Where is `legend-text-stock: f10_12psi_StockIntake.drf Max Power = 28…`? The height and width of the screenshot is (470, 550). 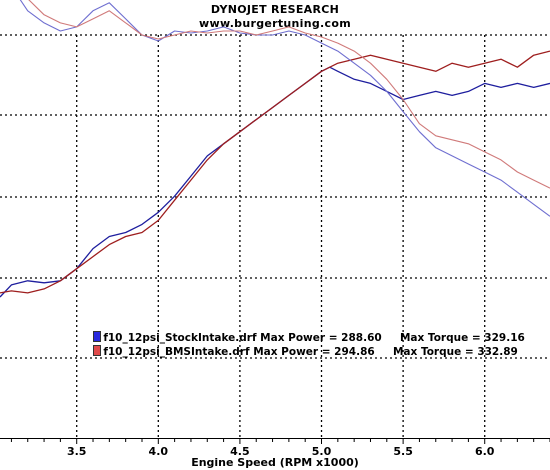 legend-text-stock: f10_12psi_StockIntake.drf Max Power = 28… is located at coordinates (314, 338).